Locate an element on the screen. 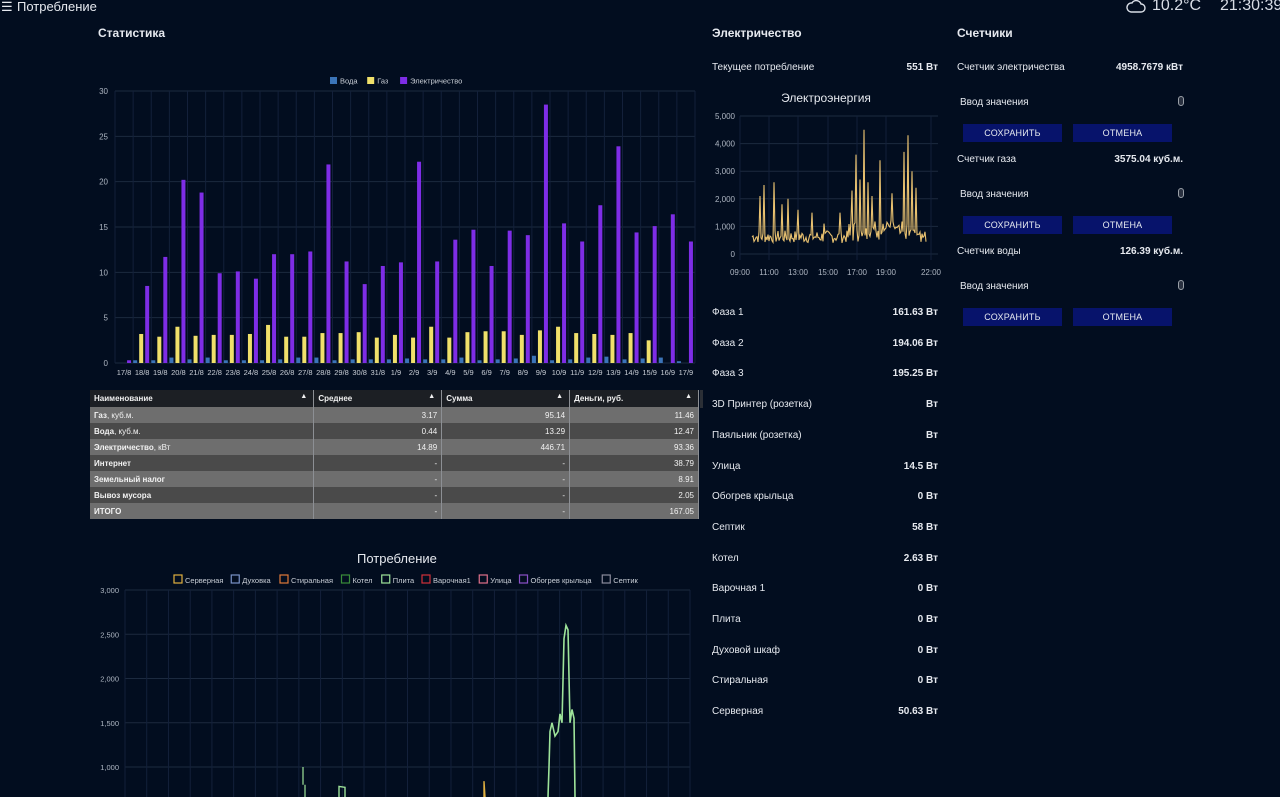 The image size is (1280, 797). legend-label: Плита is located at coordinates (404, 580).